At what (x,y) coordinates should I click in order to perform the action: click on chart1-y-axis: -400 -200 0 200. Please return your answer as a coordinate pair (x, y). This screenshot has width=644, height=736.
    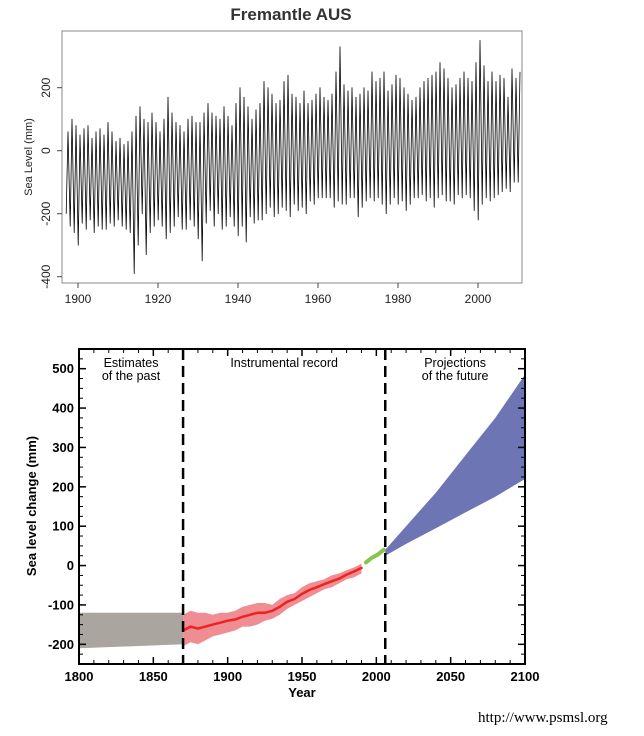
    Looking at the image, I should click on (50, 183).